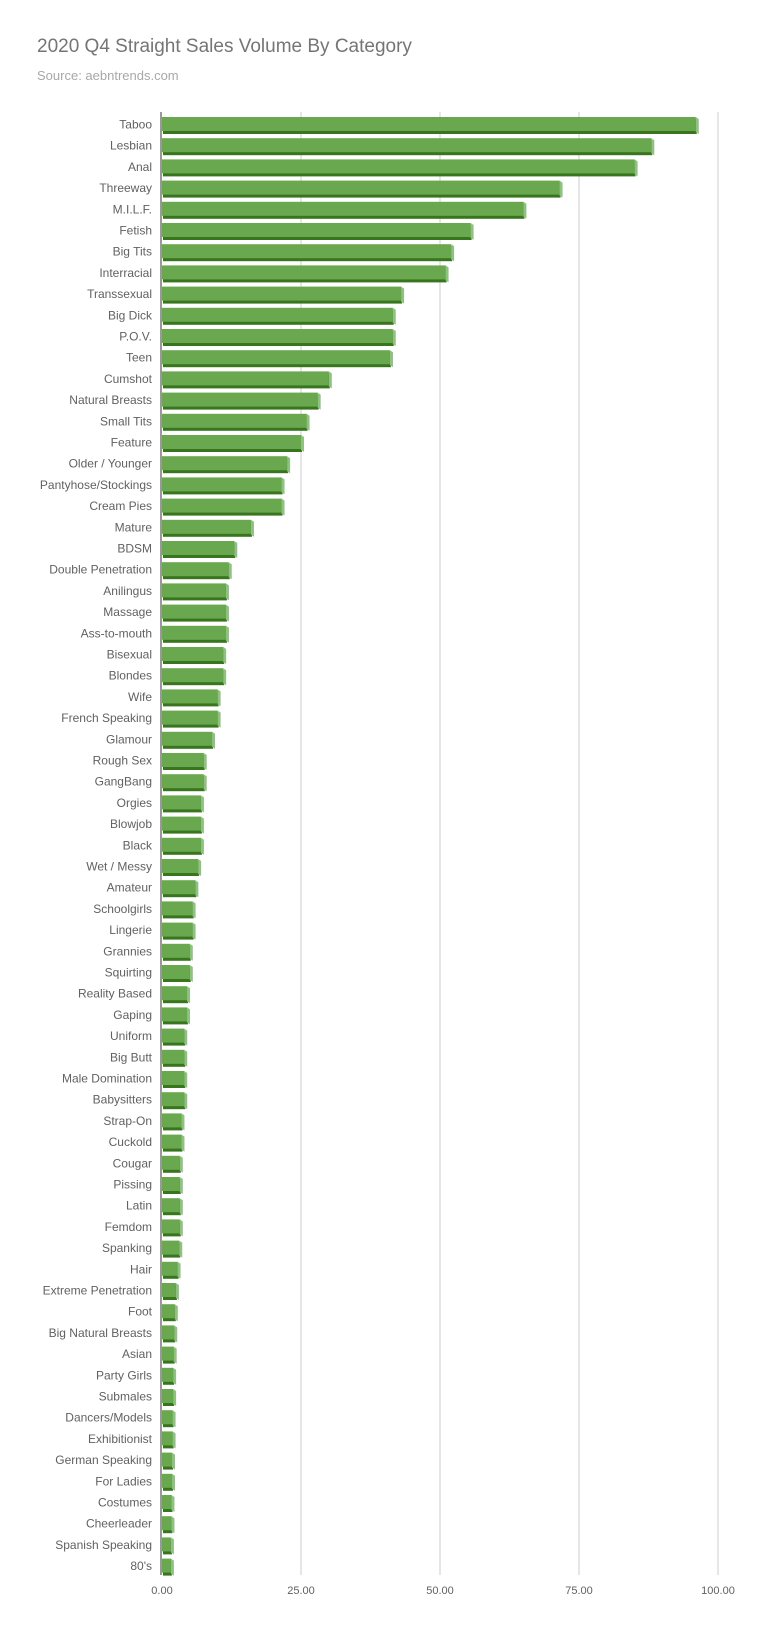 The height and width of the screenshot is (1647, 758). Describe the element at coordinates (130, 315) in the screenshot. I see `category-label: Big Dick` at that location.